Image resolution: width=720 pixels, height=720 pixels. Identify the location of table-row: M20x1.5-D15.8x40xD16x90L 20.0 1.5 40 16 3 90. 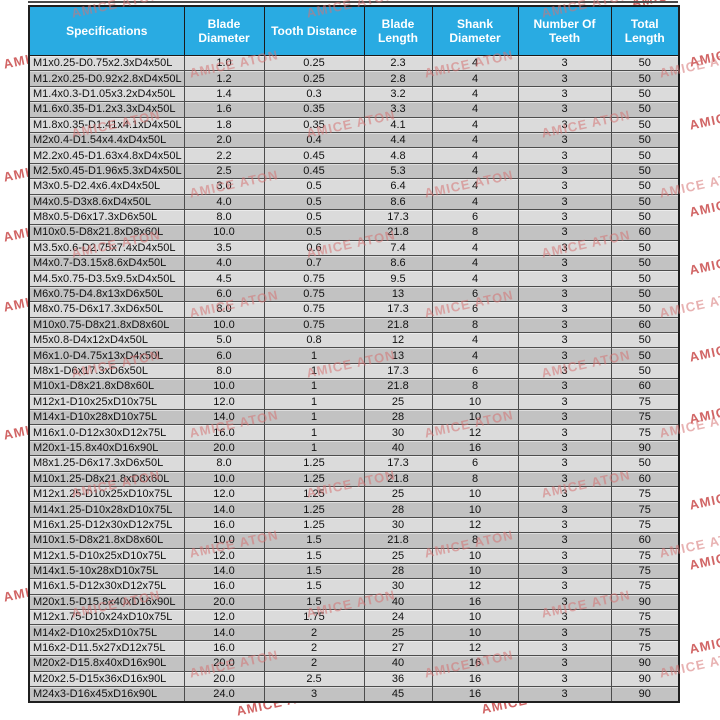
(354, 602).